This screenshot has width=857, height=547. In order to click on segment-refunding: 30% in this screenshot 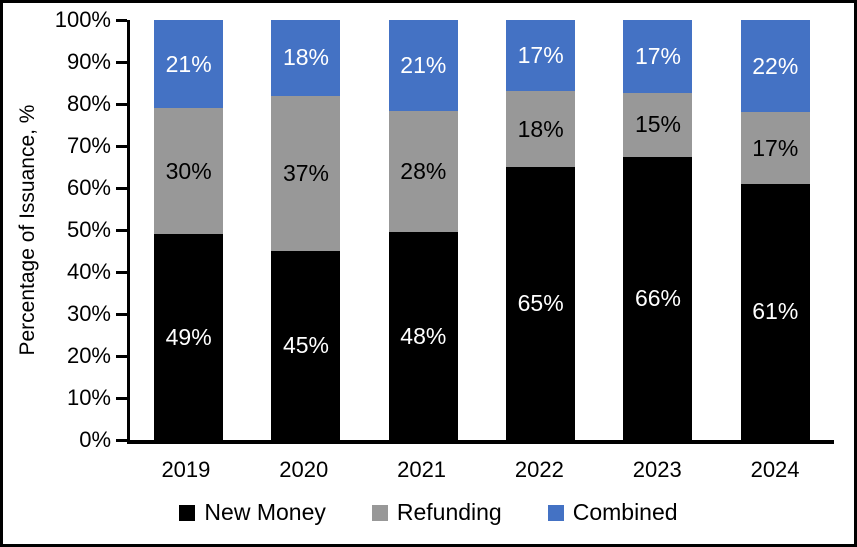, I will do `click(189, 171)`.